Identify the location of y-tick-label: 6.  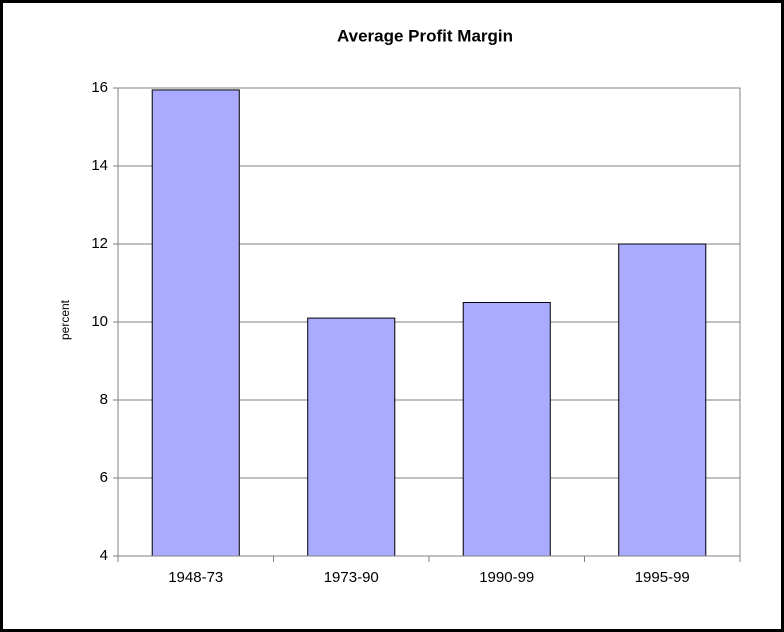
(104, 477).